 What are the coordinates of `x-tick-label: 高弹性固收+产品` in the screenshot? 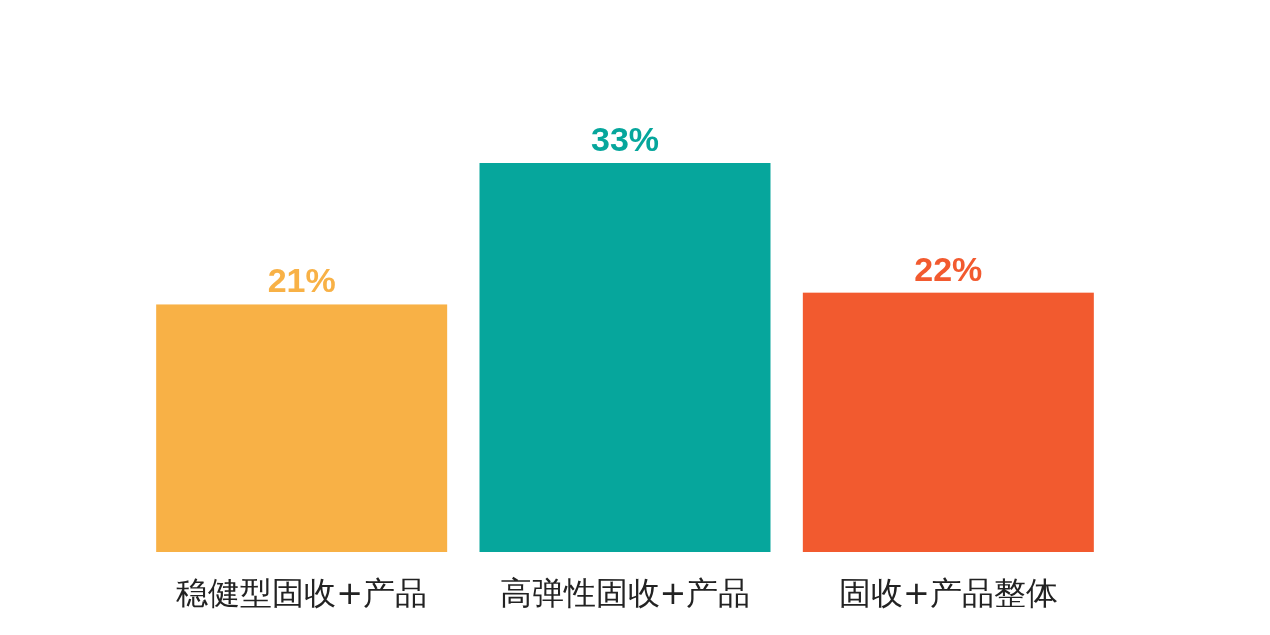 It's located at (625, 593).